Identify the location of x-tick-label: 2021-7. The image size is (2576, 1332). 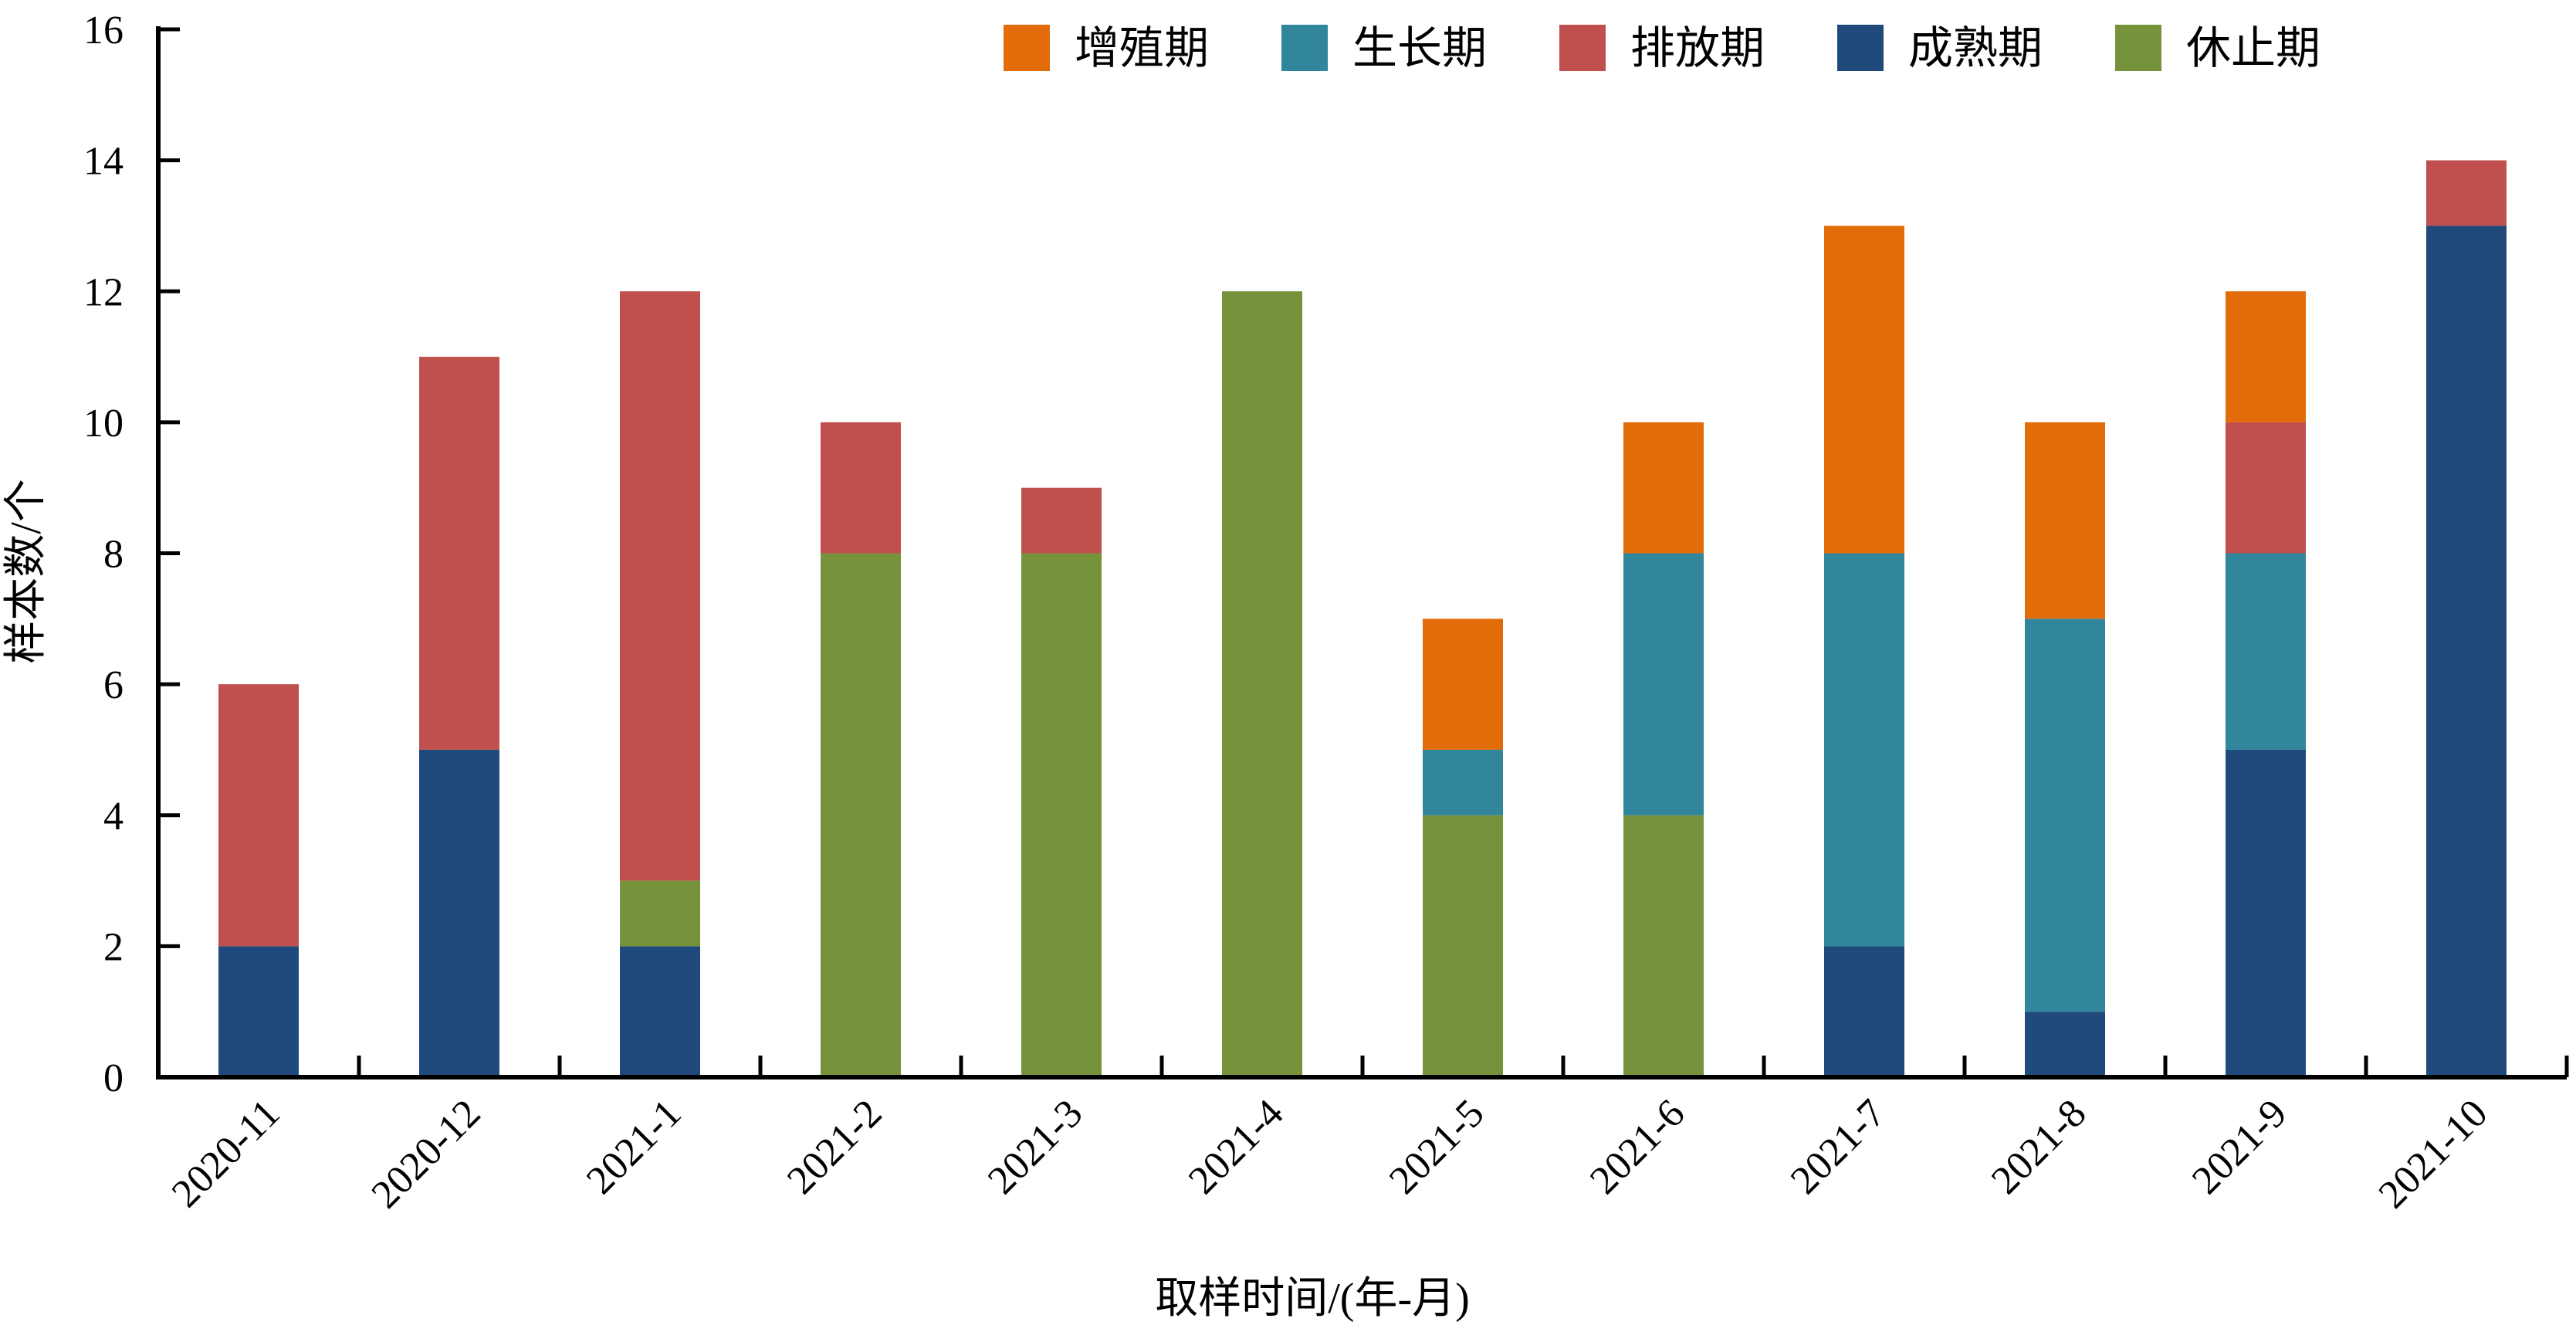
(1838, 1146).